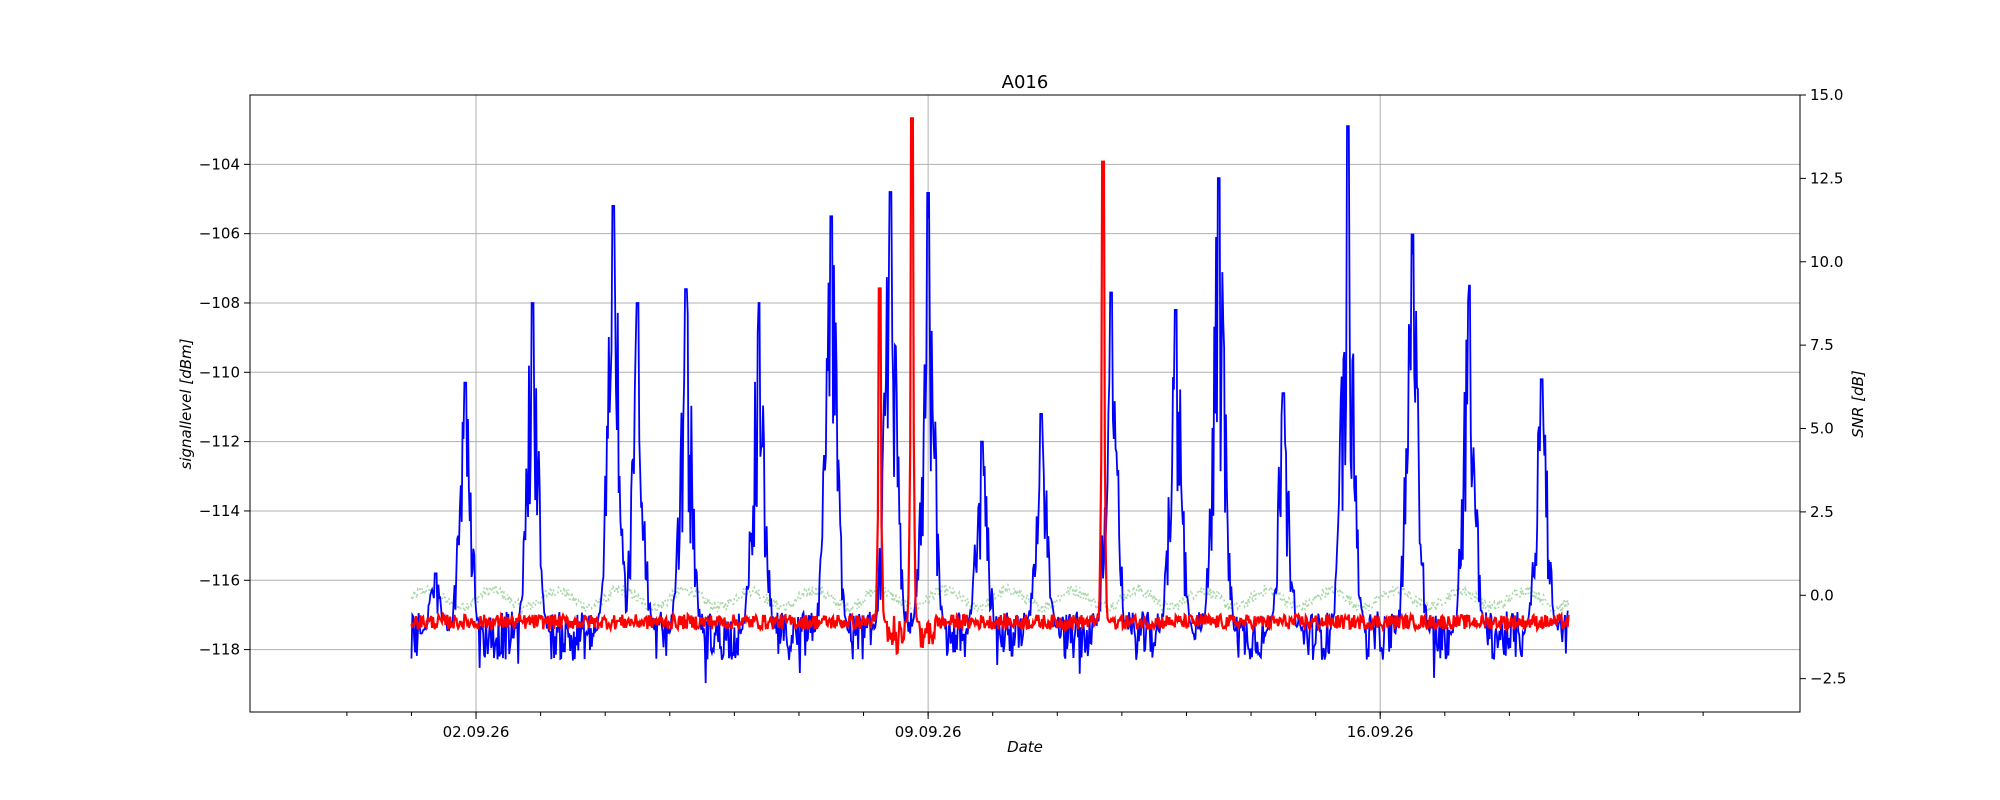  What do you see at coordinates (1025, 726) in the screenshot?
I see `x-axis: 02.09.26 09.09.26 16.09.26` at bounding box center [1025, 726].